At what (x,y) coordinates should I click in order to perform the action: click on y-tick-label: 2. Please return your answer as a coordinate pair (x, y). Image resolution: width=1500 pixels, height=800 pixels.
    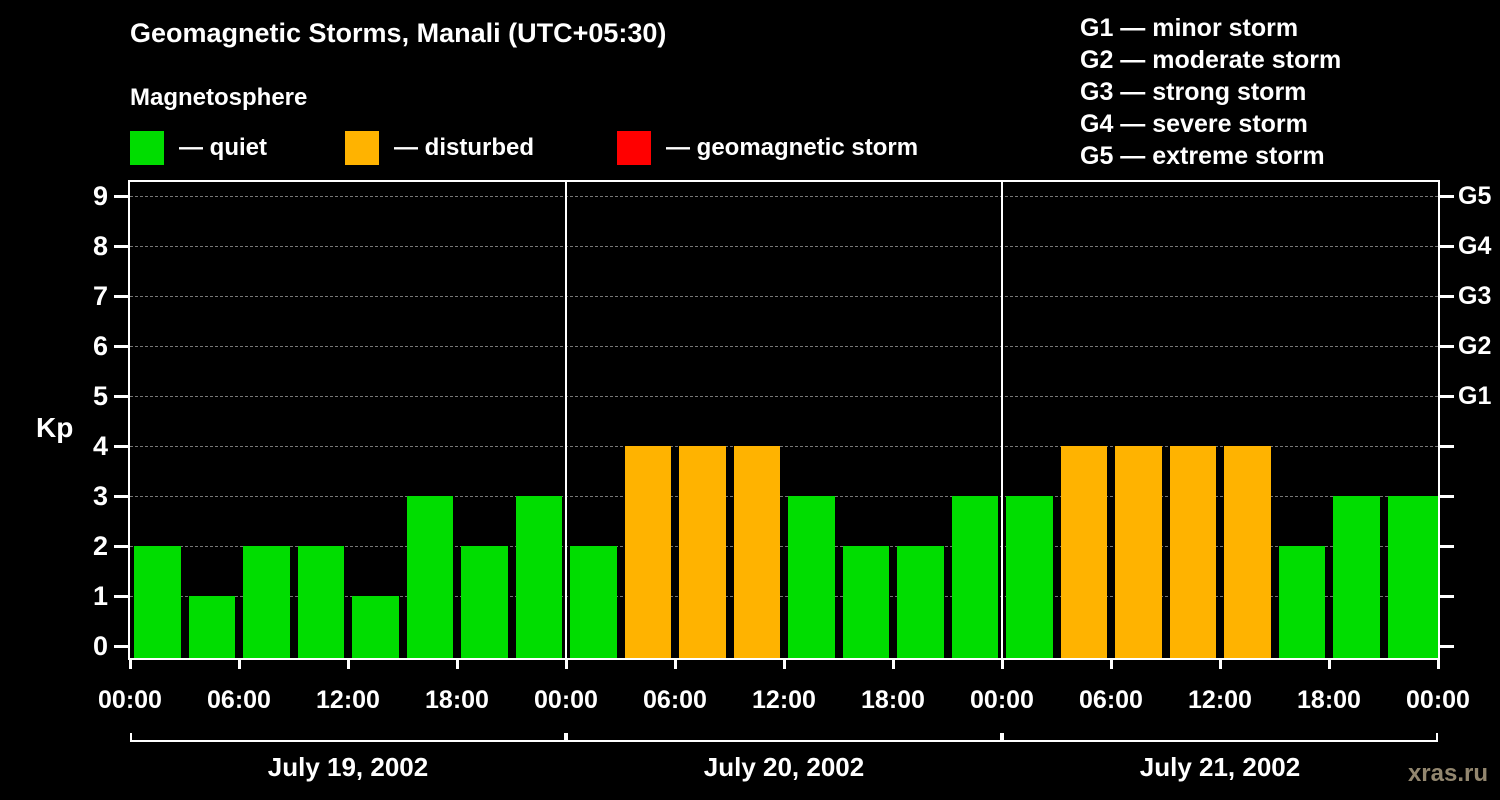
    Looking at the image, I should click on (100, 546).